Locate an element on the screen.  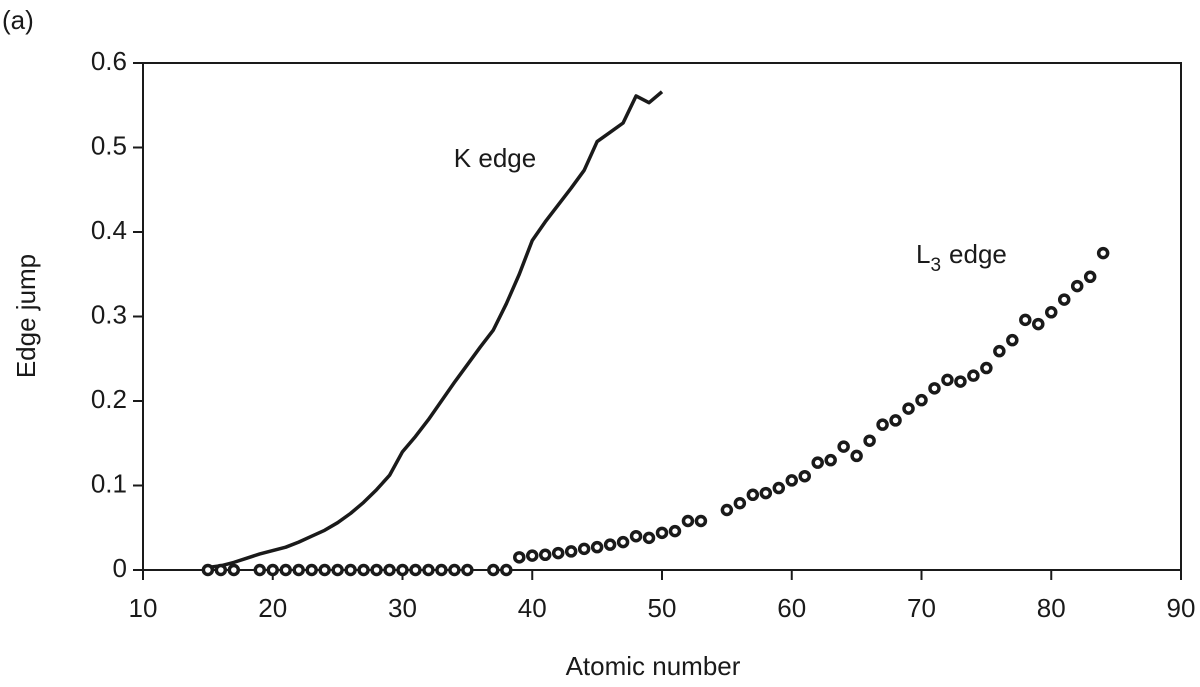
series-label-base: L is located at coordinates (923, 254).